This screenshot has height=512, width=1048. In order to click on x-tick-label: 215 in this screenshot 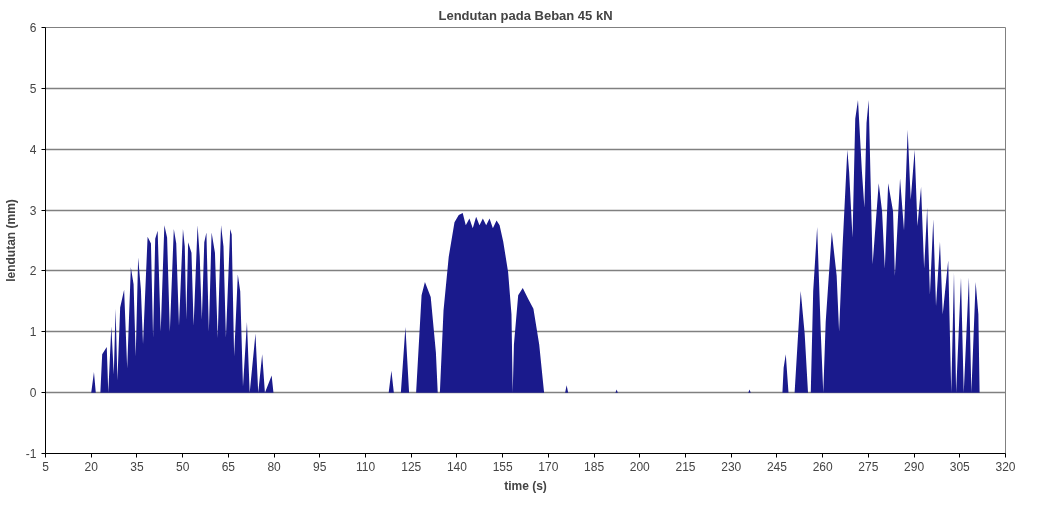, I will do `click(685, 466)`.